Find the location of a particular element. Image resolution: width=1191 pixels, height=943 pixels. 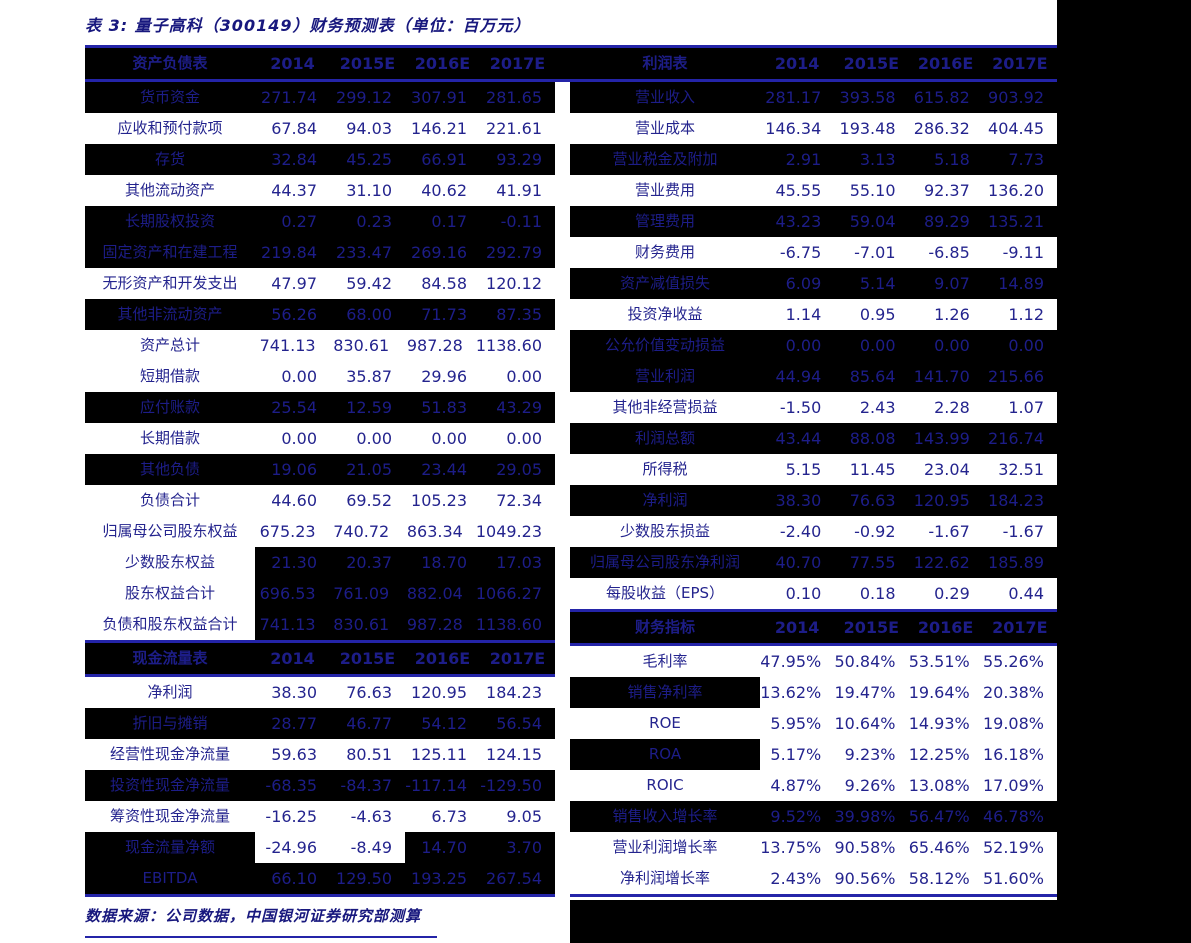

row-label: 其他负债 is located at coordinates (170, 469).